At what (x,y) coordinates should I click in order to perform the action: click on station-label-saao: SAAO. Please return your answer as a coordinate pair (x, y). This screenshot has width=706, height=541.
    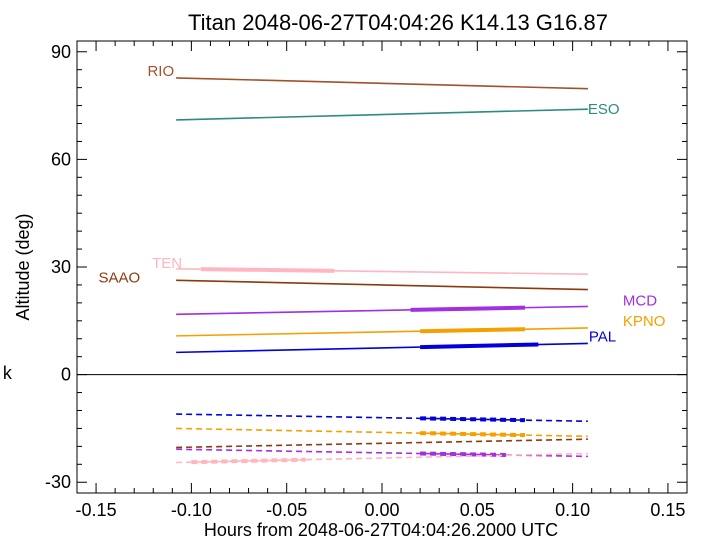
    Looking at the image, I should click on (119, 277).